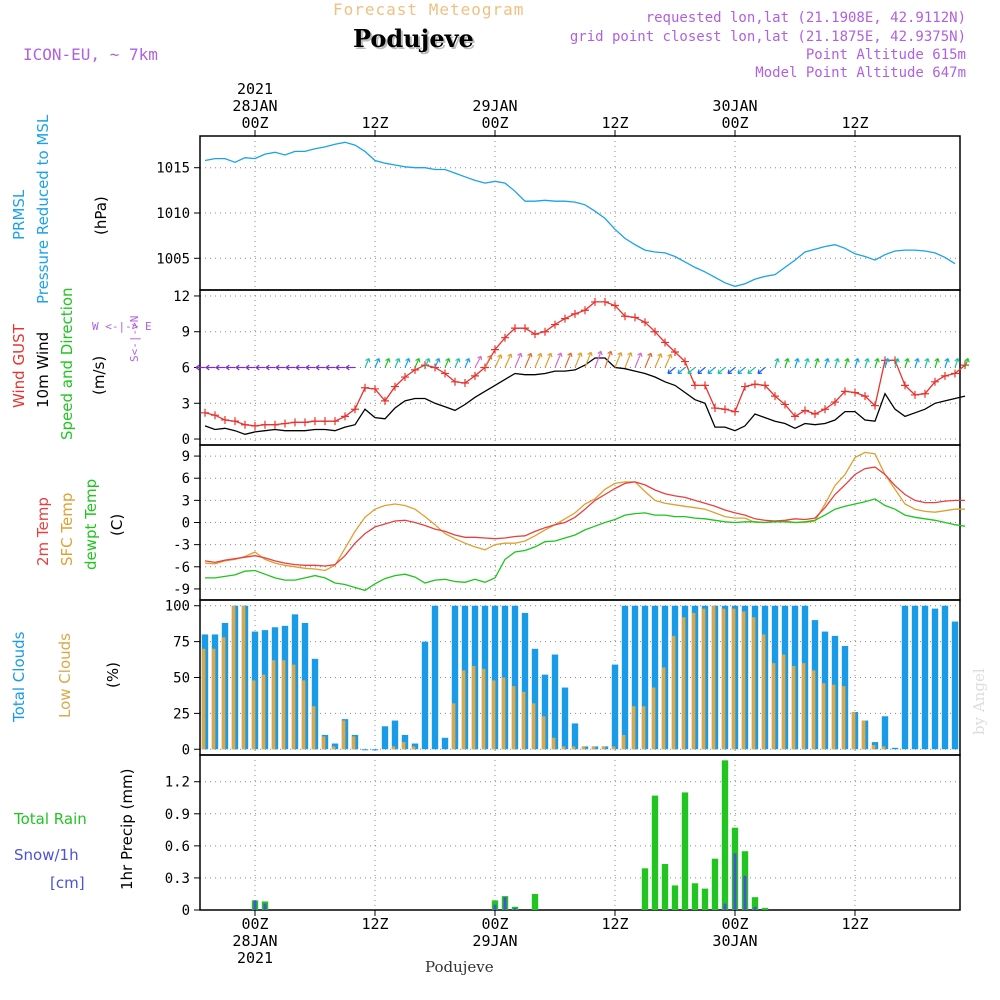 The width and height of the screenshot is (1000, 1000). What do you see at coordinates (50, 819) in the screenshot?
I see `total-rain-label: Total Rain` at bounding box center [50, 819].